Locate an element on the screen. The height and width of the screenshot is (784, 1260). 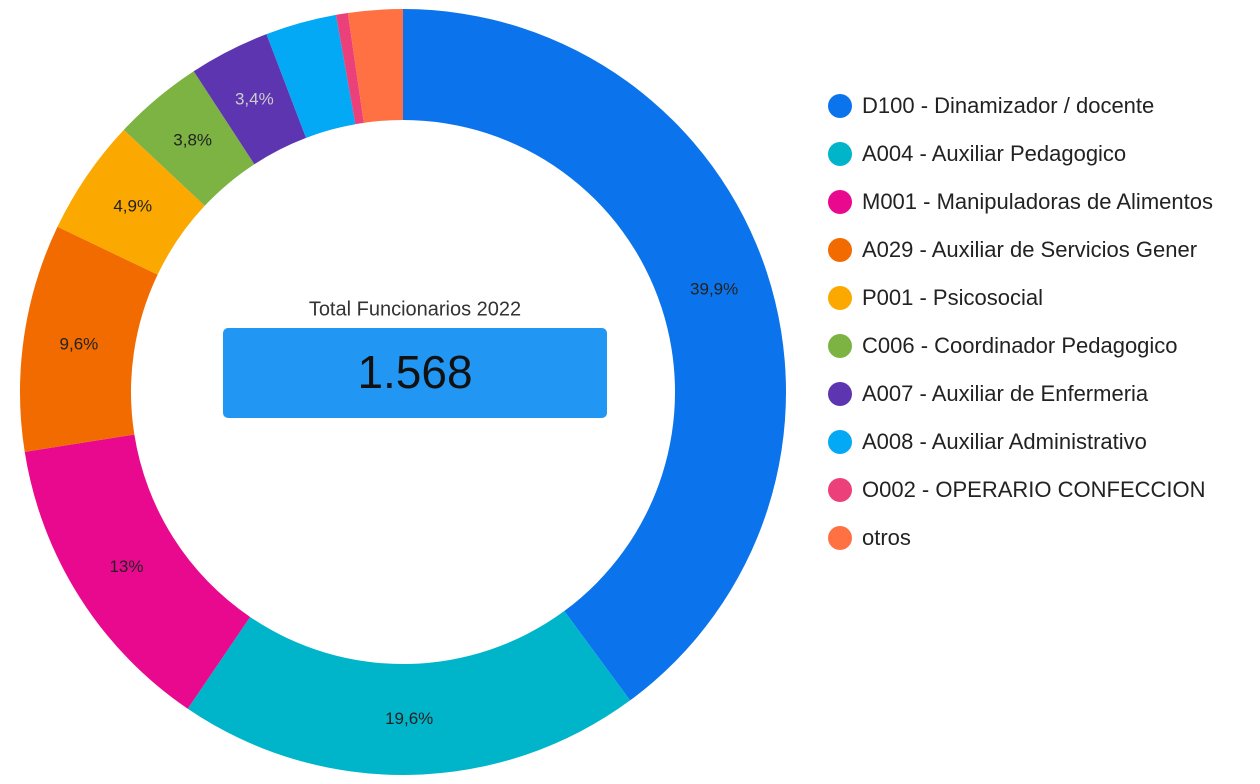
legend-item: O002 - OPERARIO CONFECCION is located at coordinates (1043, 490).